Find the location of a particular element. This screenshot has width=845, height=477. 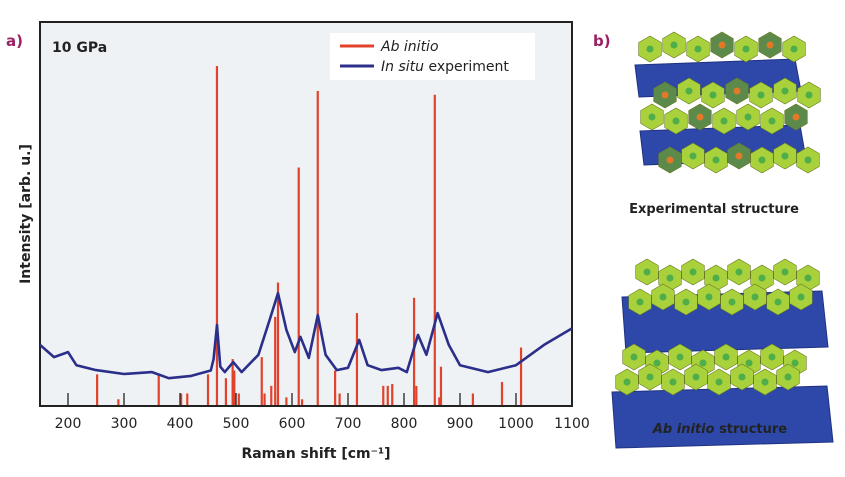

x-axis-label: Raman shift [cm⁻¹] is located at coordinates (315, 454).